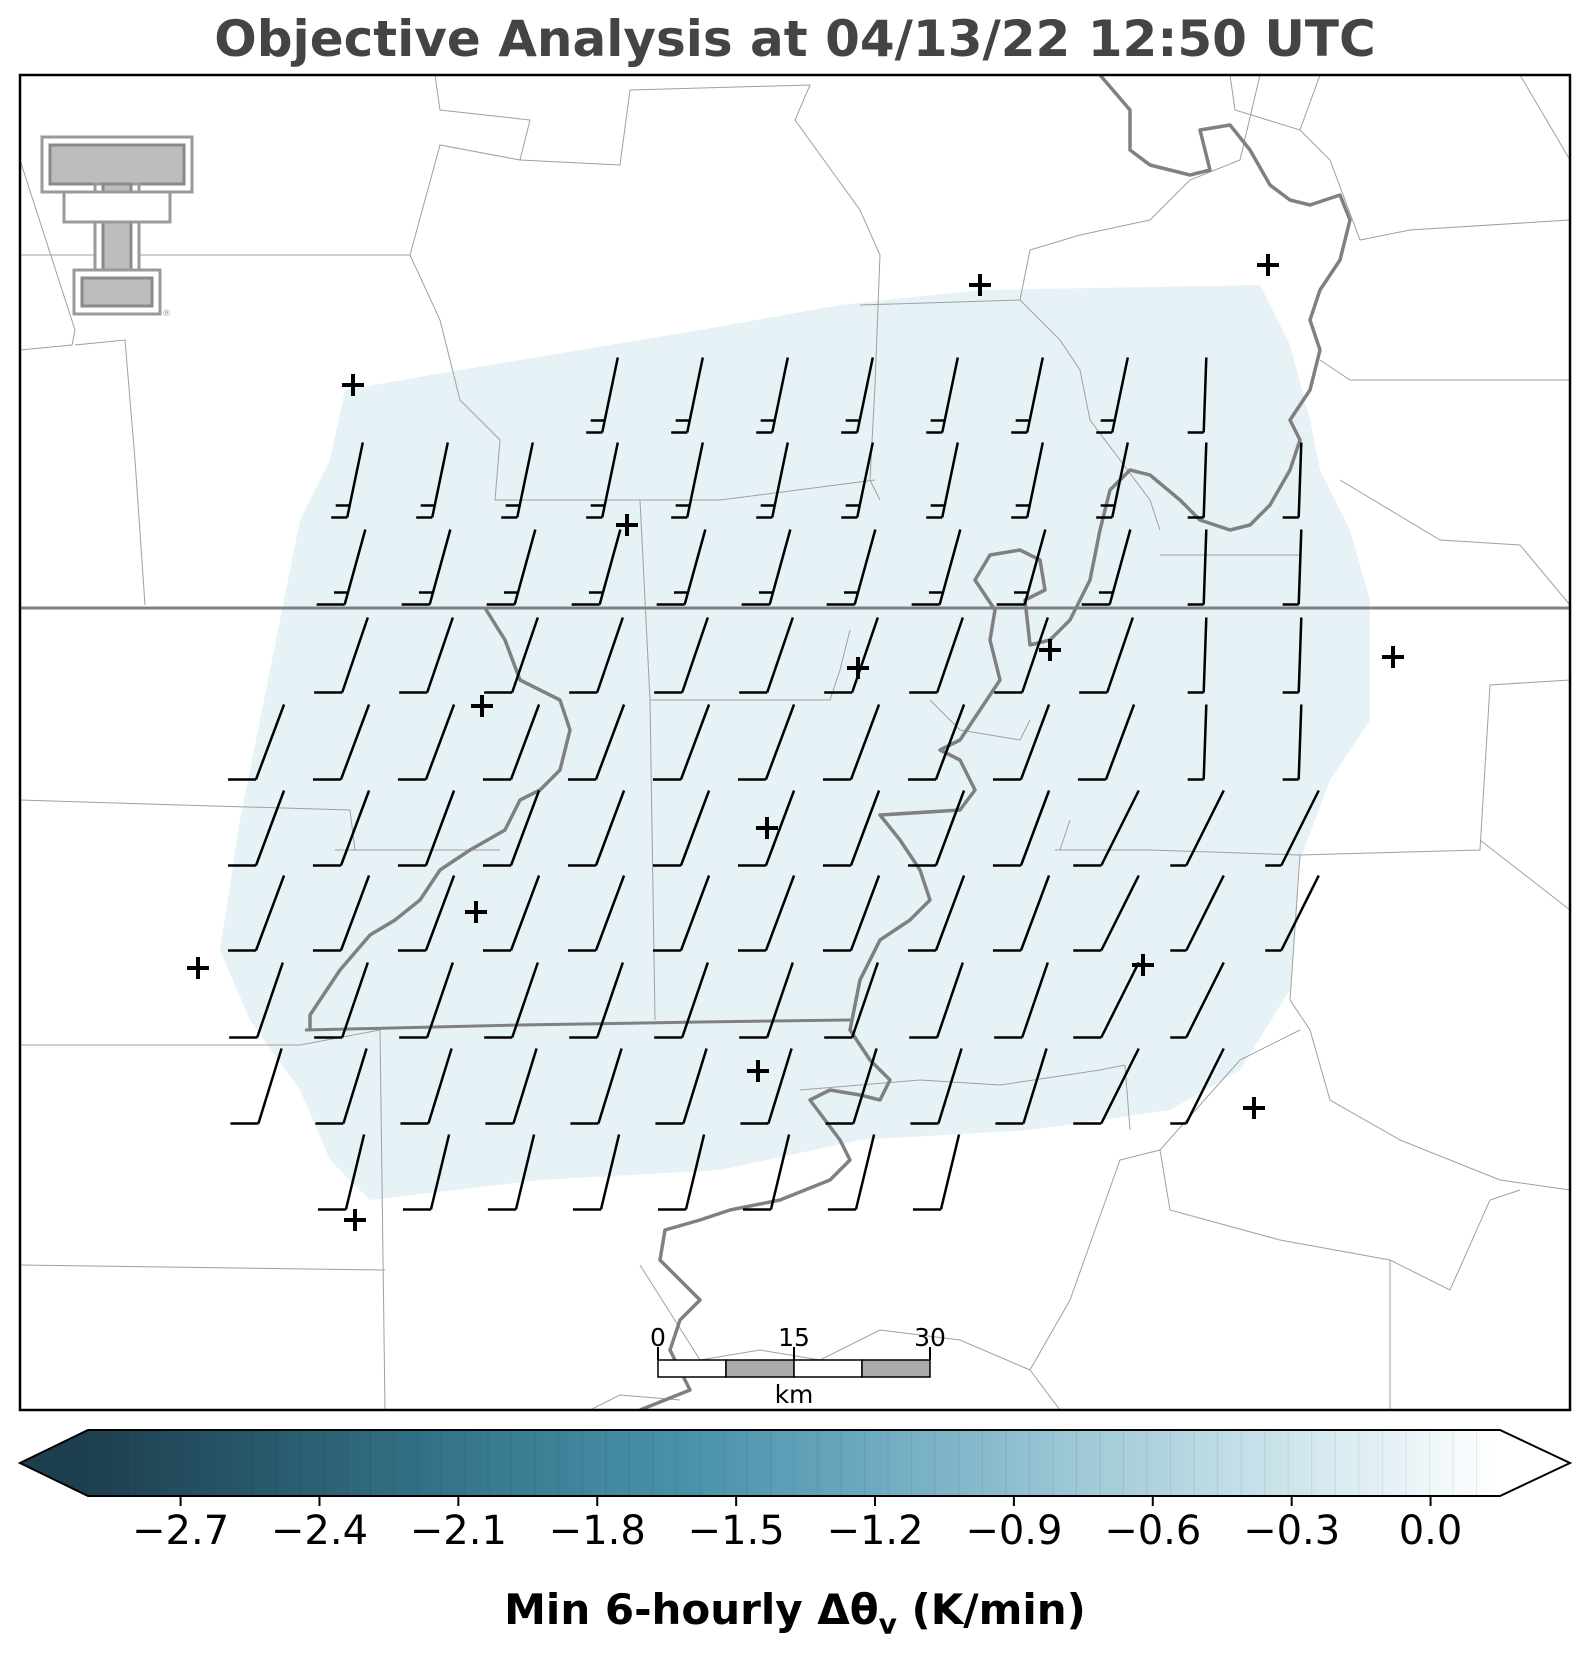 The height and width of the screenshot is (1658, 1590). What do you see at coordinates (794, 1337) in the screenshot?
I see `scale-label-15: 15` at bounding box center [794, 1337].